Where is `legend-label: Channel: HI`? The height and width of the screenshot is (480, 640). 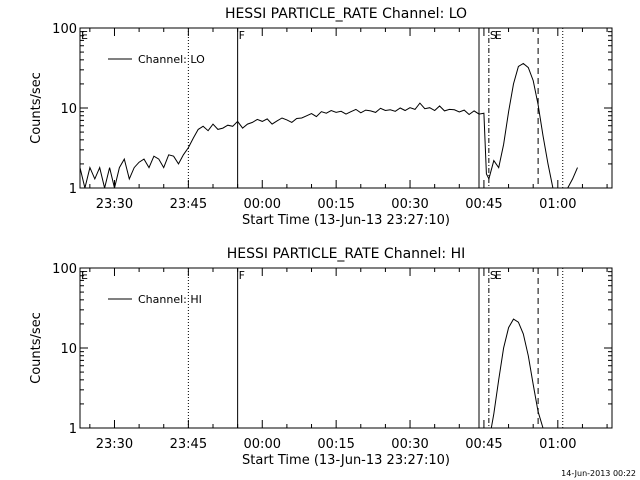 legend-label: Channel: HI is located at coordinates (170, 299).